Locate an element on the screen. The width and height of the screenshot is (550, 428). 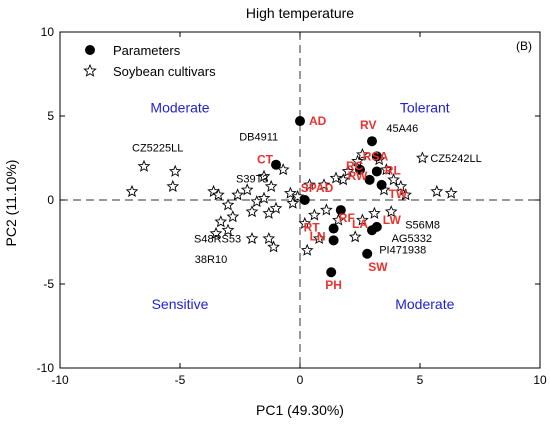
parameter-label: SPAD is located at coordinates (317, 188).